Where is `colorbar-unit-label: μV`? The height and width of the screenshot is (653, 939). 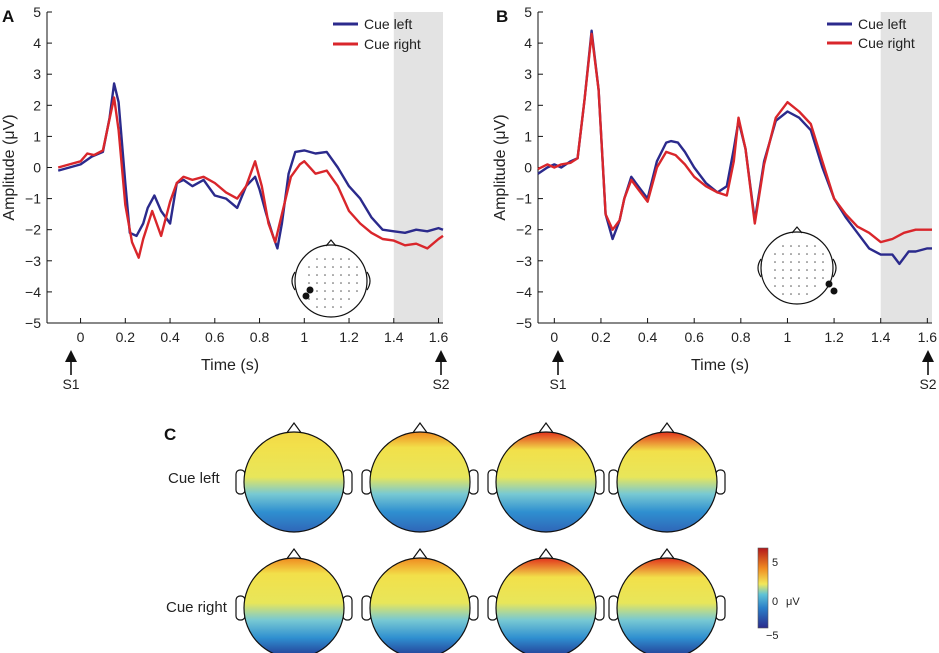 colorbar-unit-label: μV is located at coordinates (793, 602).